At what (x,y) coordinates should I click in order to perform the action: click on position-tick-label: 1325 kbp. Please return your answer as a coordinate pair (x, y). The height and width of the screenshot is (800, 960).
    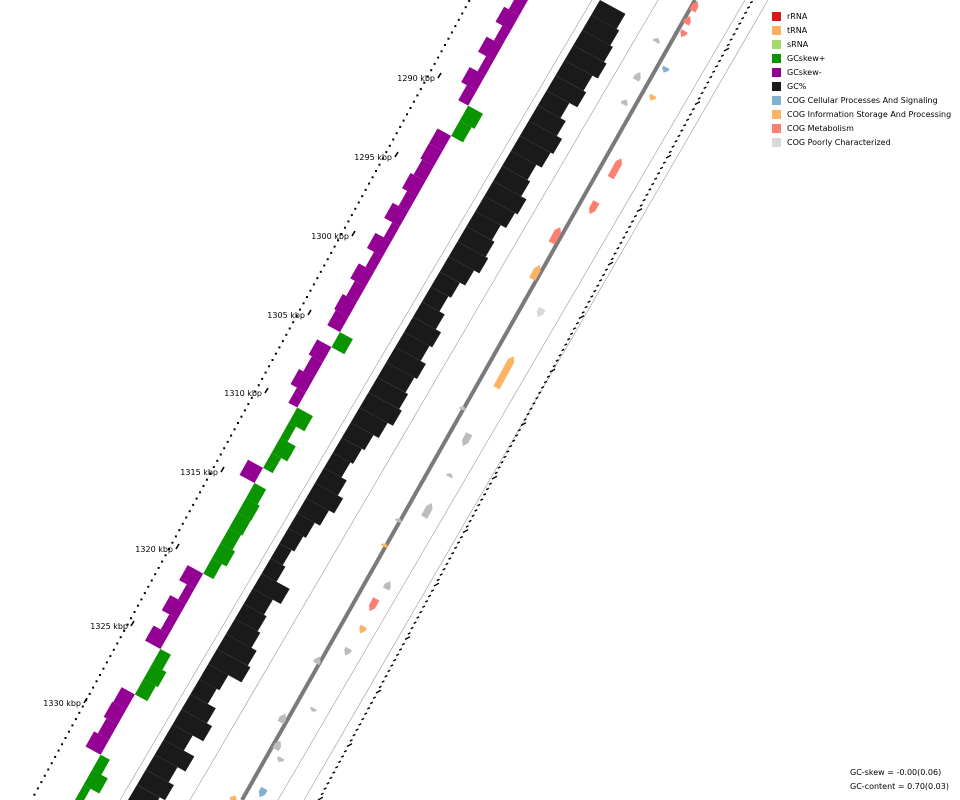
    Looking at the image, I should click on (109, 626).